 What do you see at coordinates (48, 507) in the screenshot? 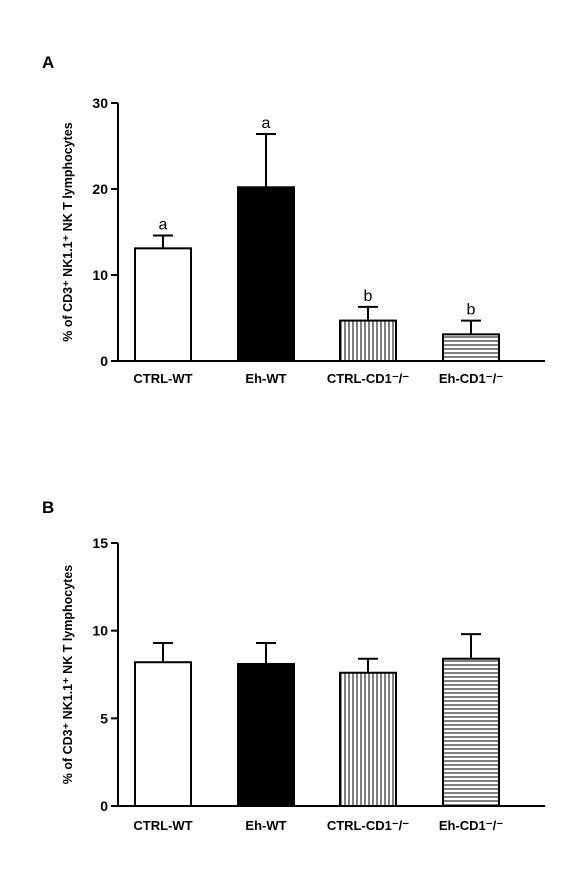
I see `panel-label: B` at bounding box center [48, 507].